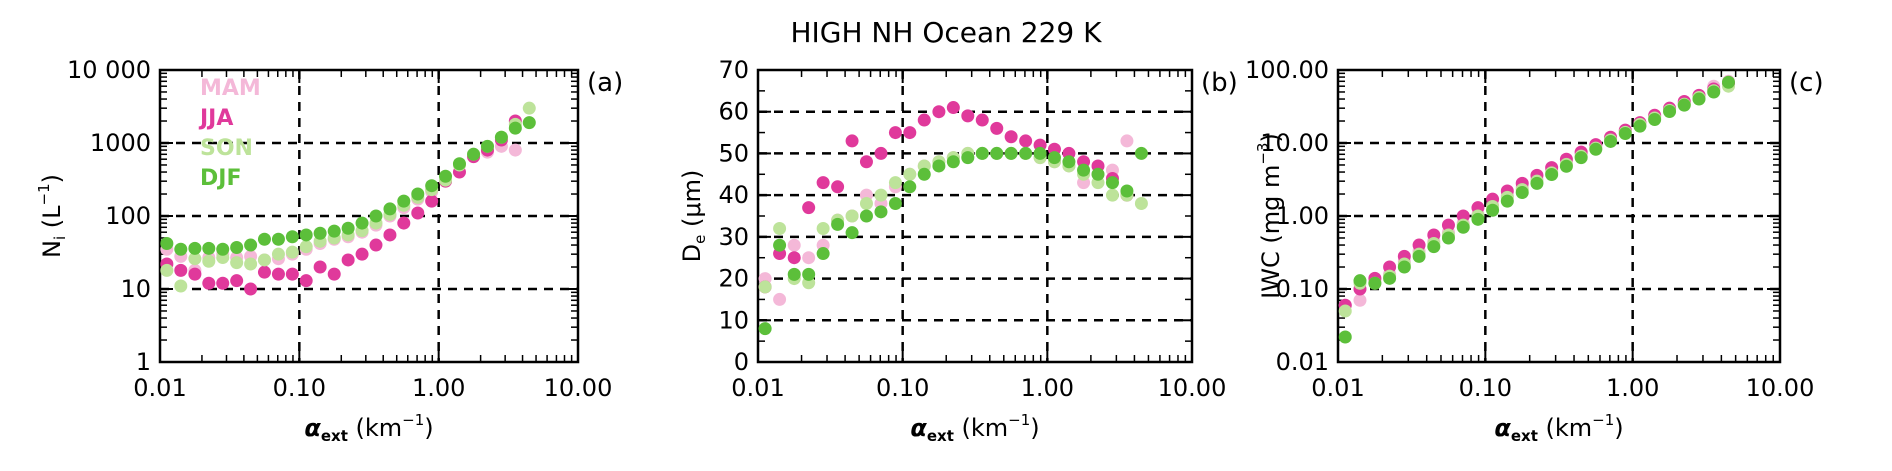 This screenshot has width=1892, height=471. I want to click on series-djf, so click(1536, 209).